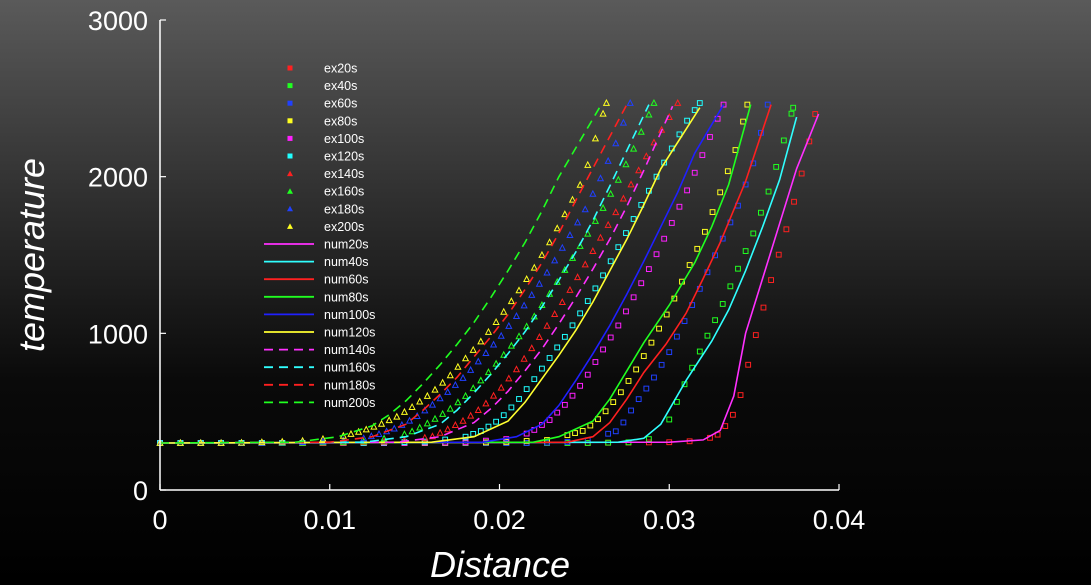  What do you see at coordinates (346, 245) in the screenshot?
I see `legend-label: num20s` at bounding box center [346, 245].